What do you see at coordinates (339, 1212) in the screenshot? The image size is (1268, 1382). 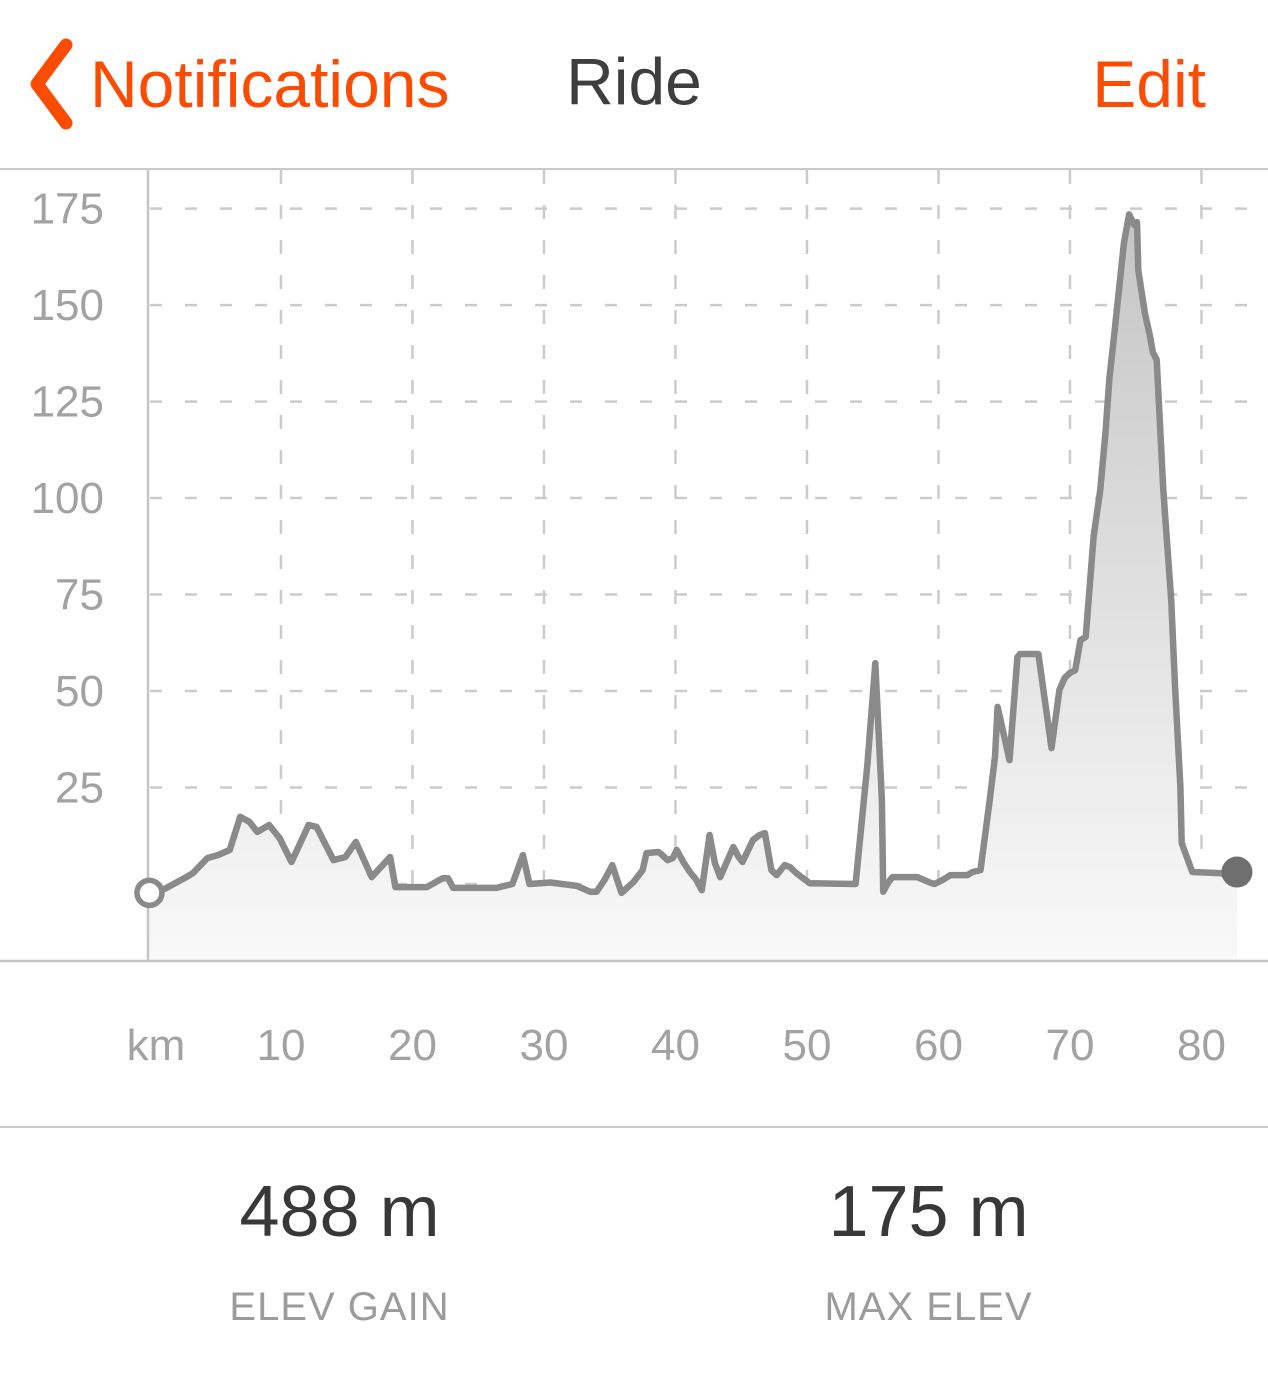 I see `elev-gain-value: 488 m` at bounding box center [339, 1212].